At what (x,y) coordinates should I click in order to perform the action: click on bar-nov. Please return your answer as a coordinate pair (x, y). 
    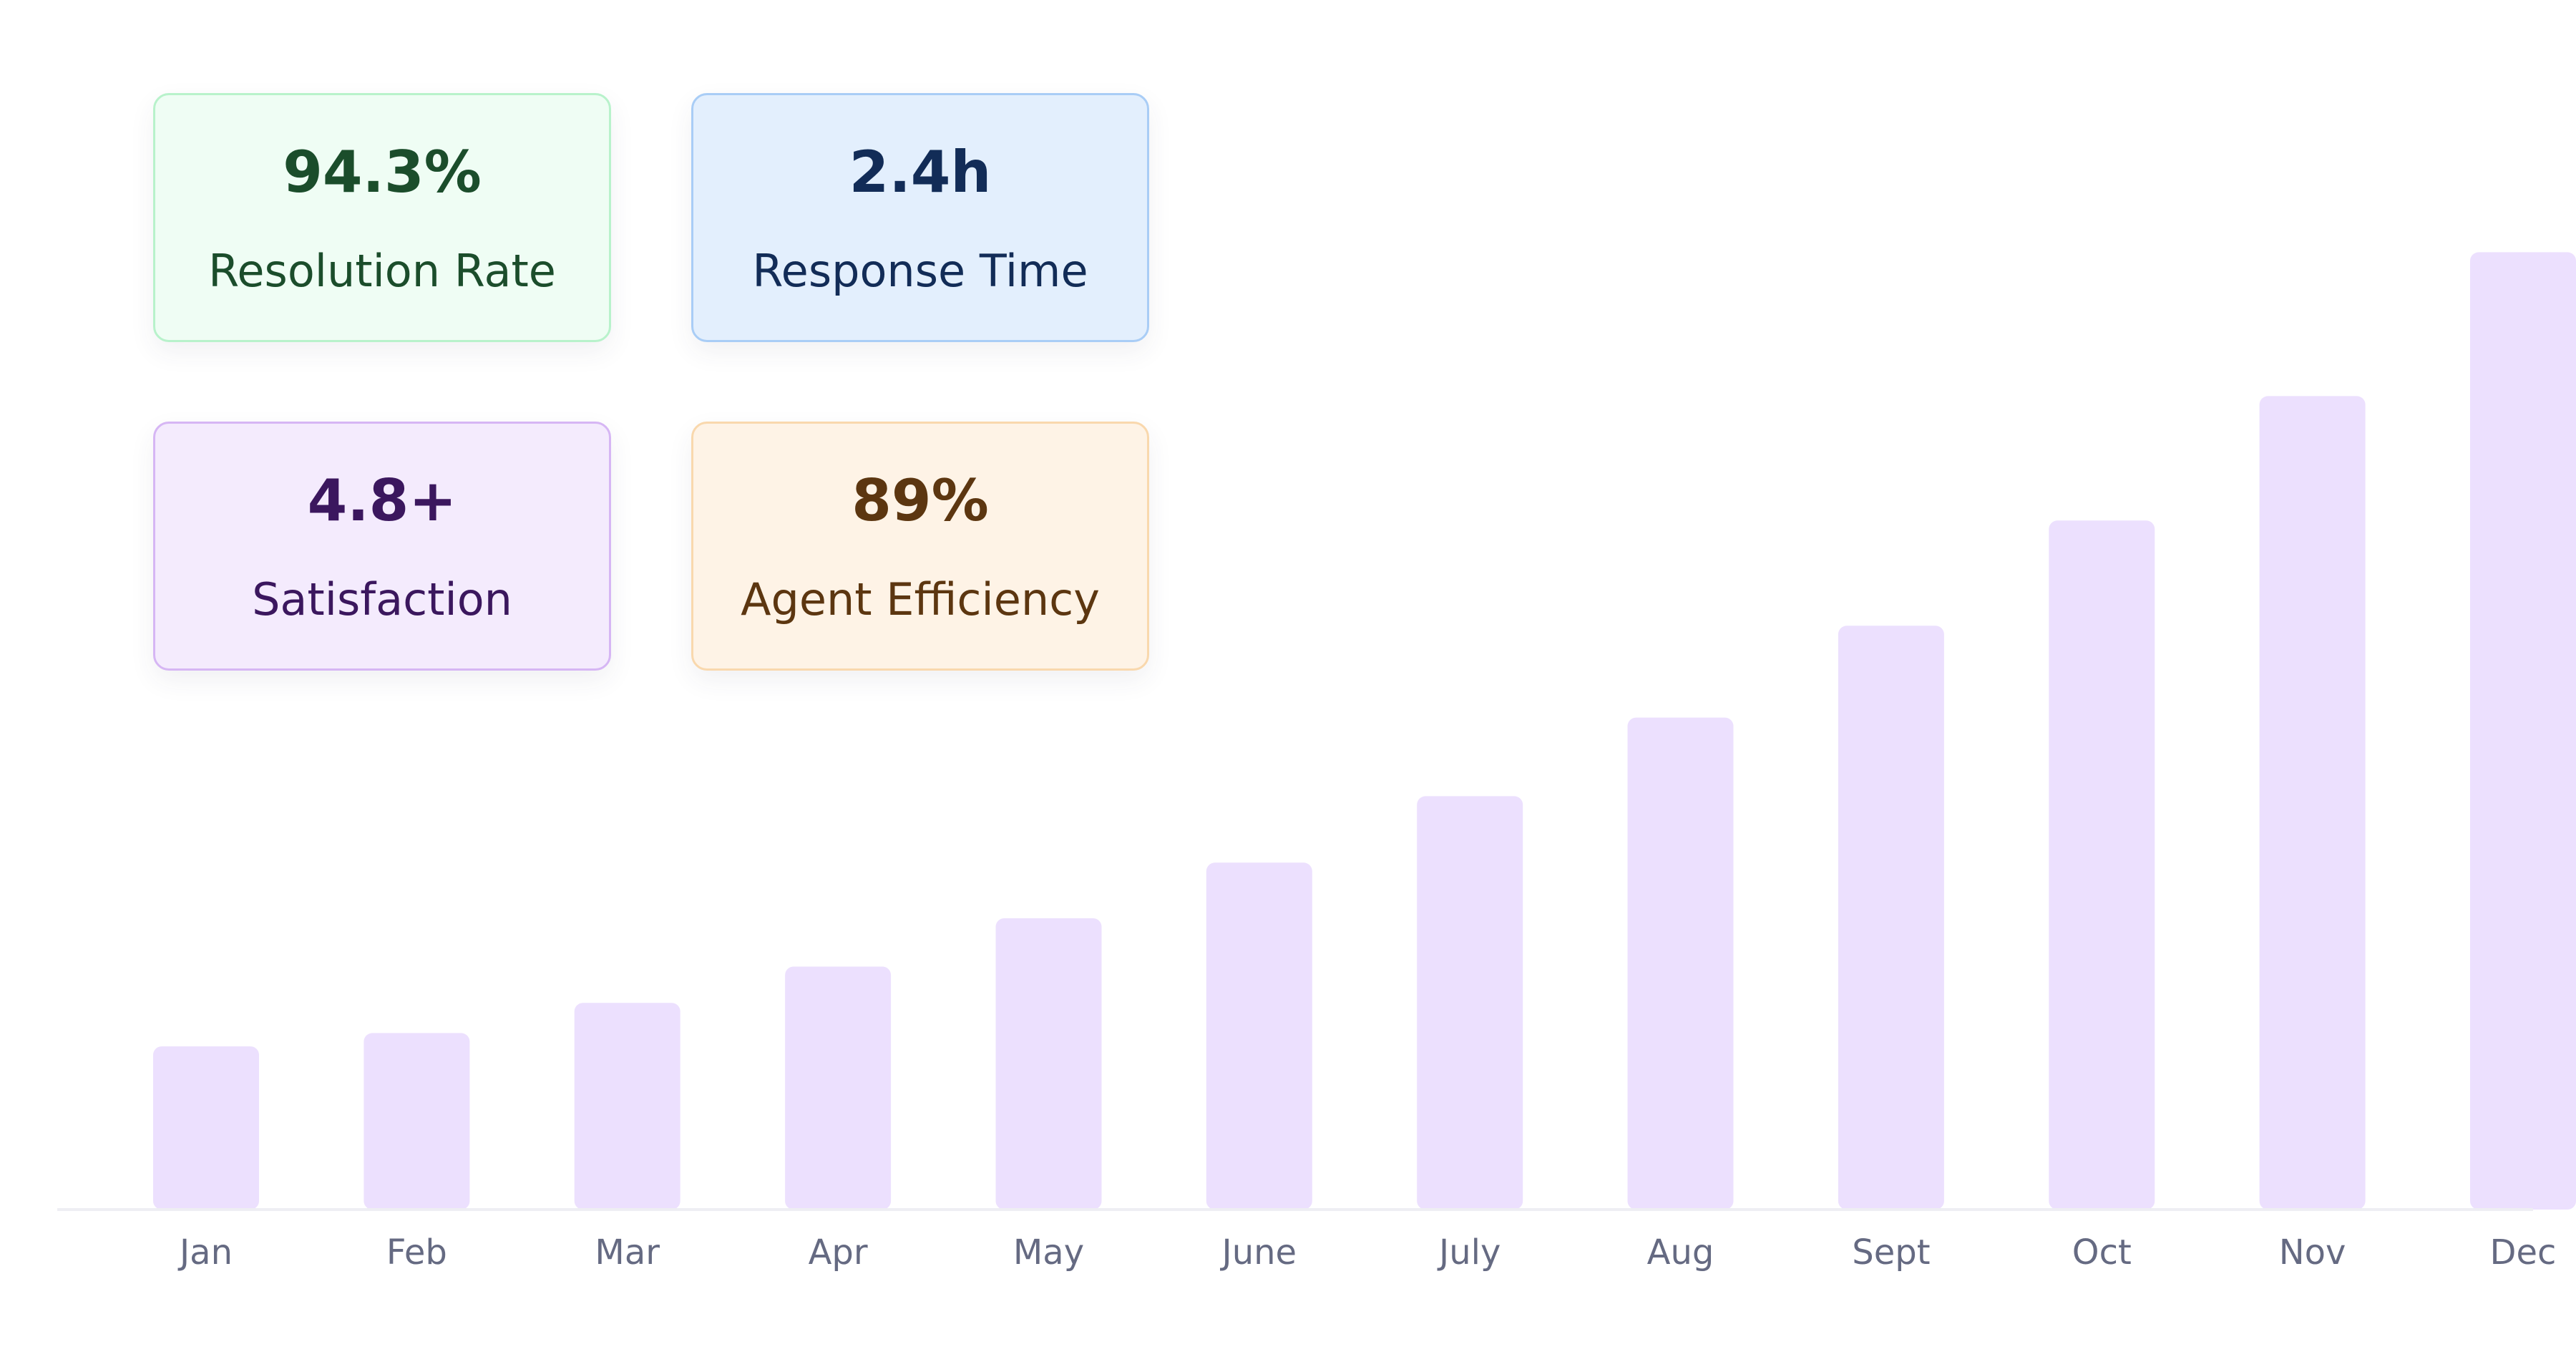
    Looking at the image, I should click on (2312, 803).